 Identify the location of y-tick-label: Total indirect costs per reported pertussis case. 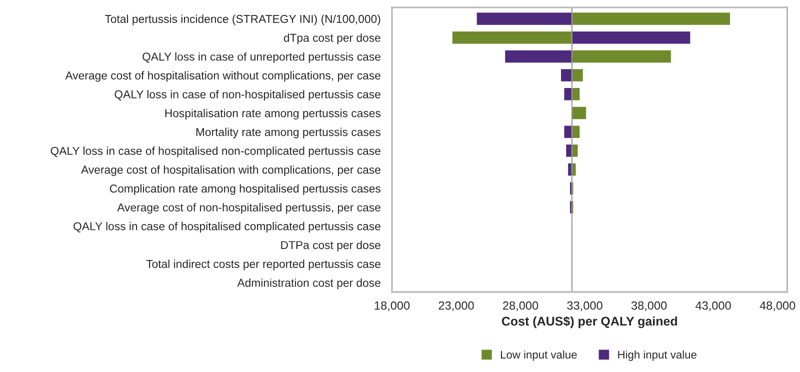
(263, 265).